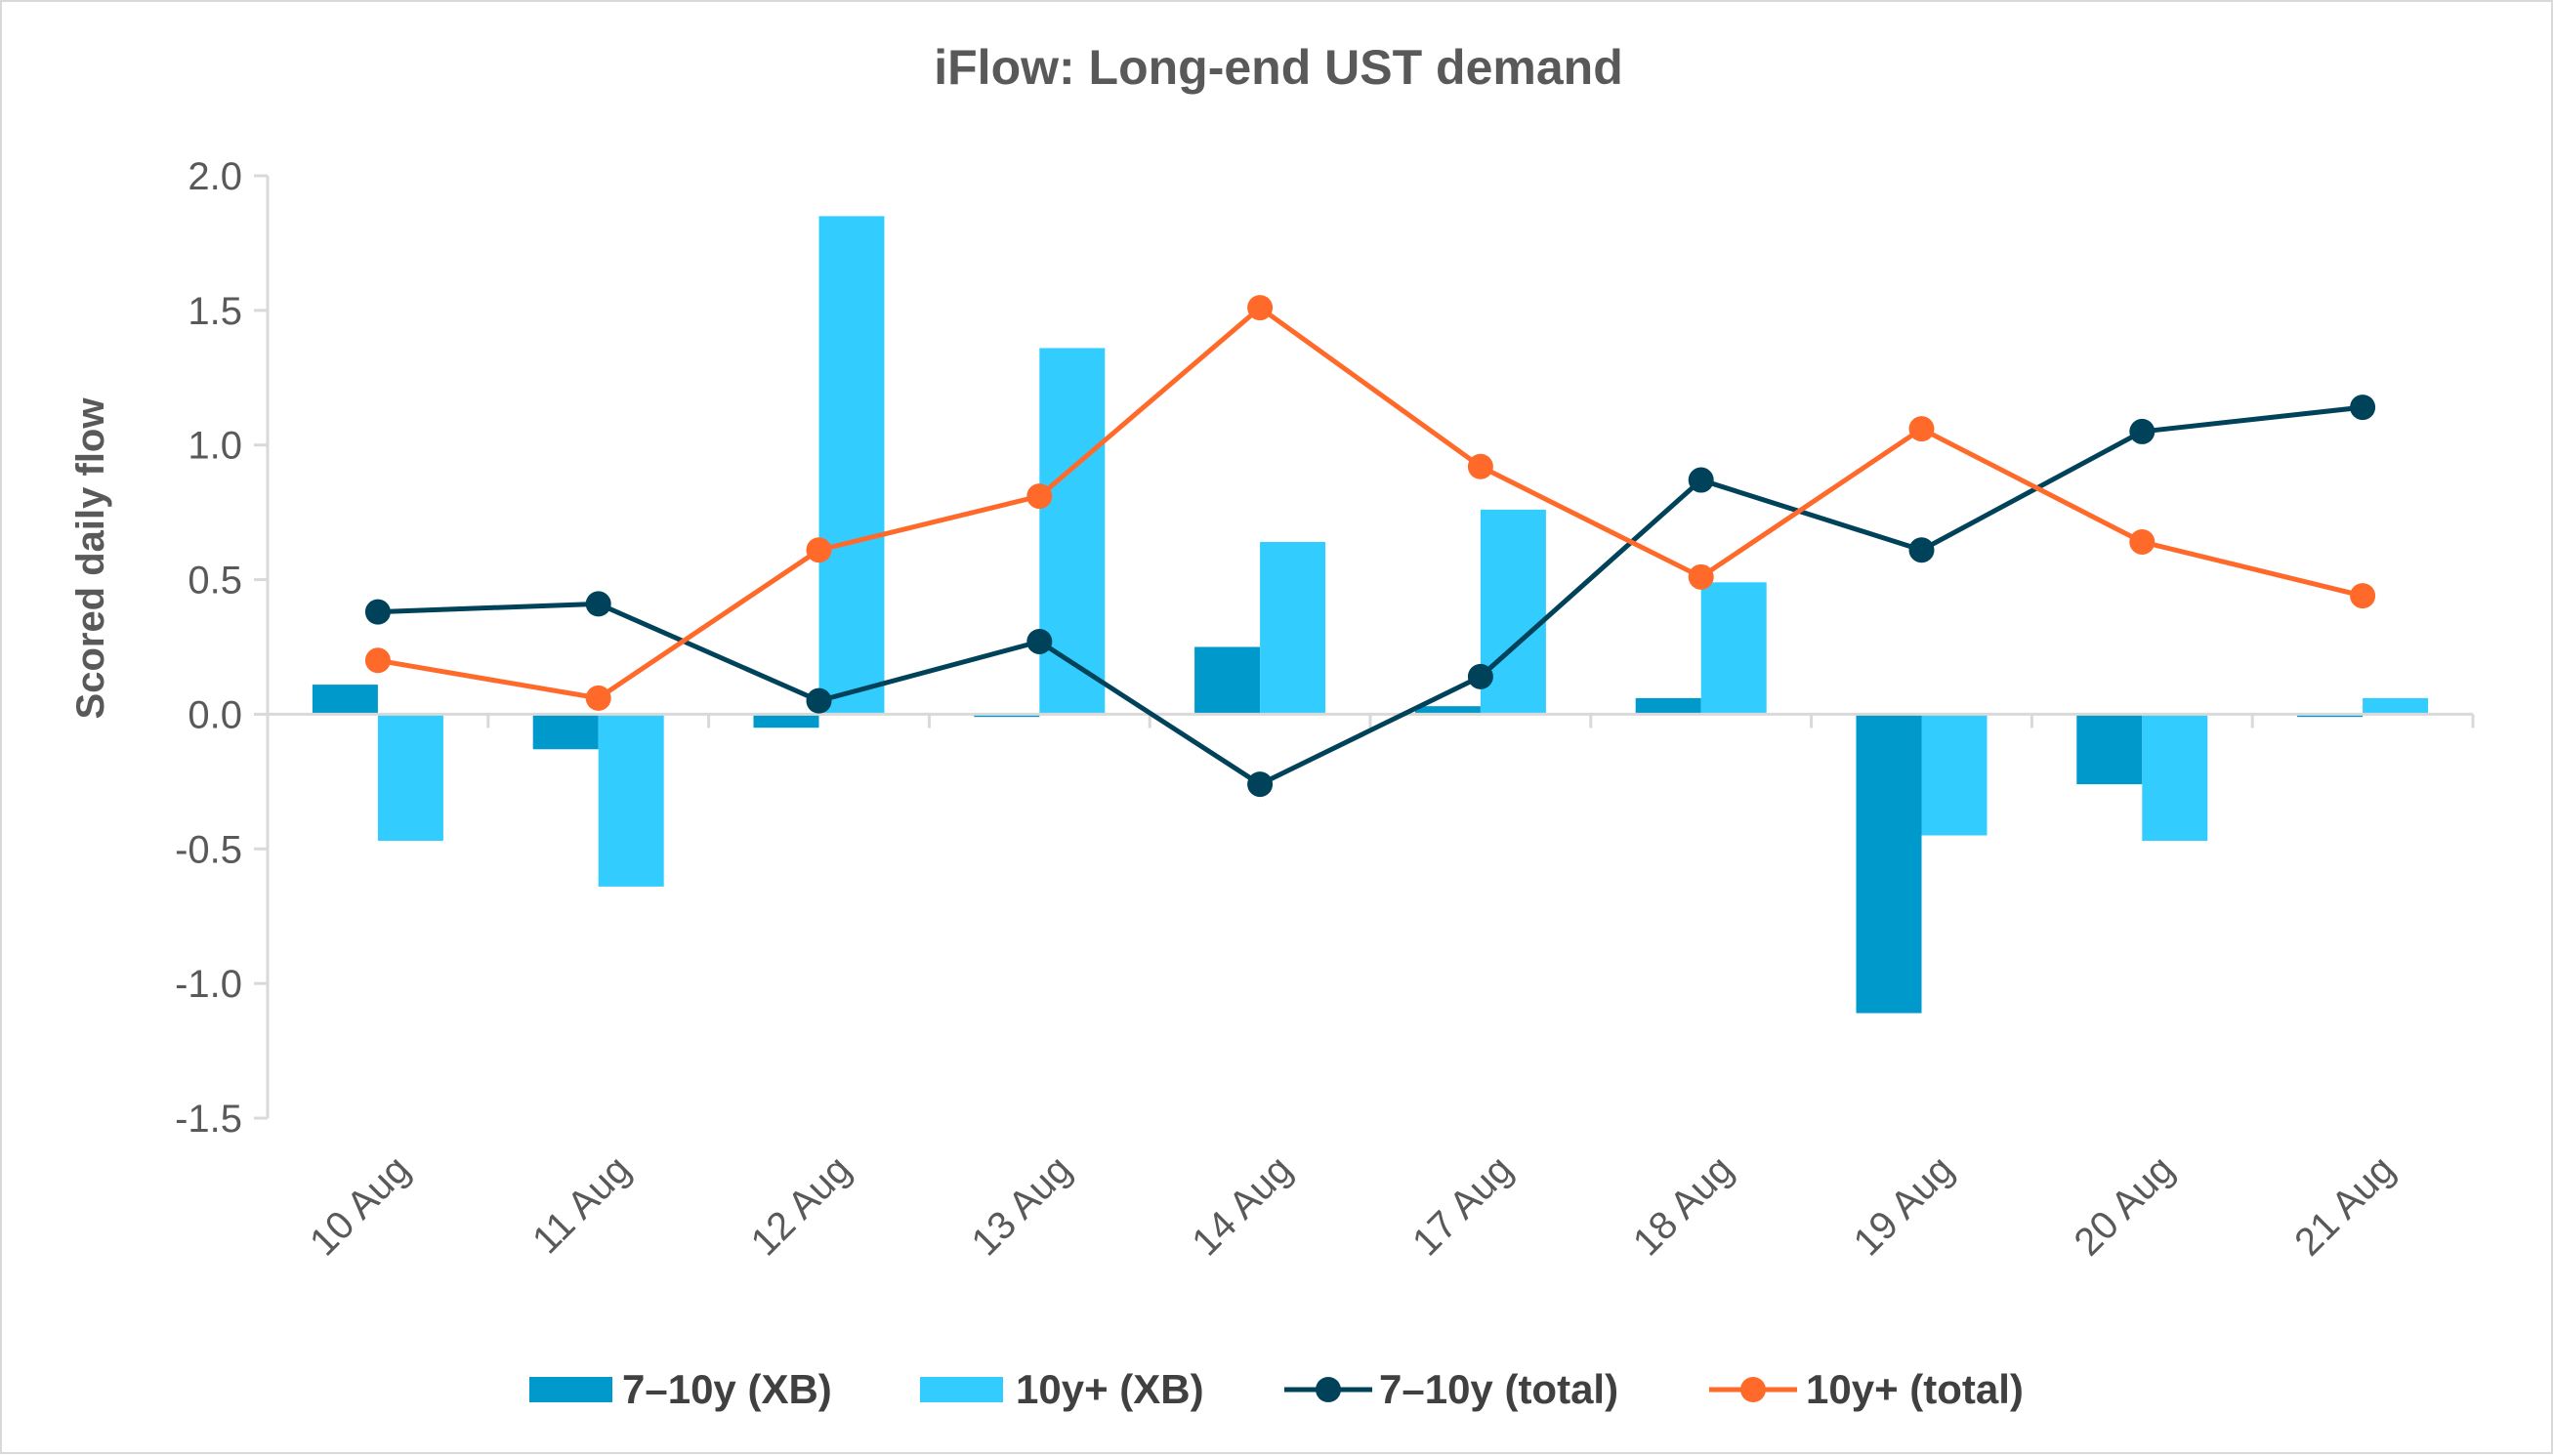 This screenshot has width=2553, height=1456. What do you see at coordinates (208, 849) in the screenshot?
I see `y-tick-label: -0.5` at bounding box center [208, 849].